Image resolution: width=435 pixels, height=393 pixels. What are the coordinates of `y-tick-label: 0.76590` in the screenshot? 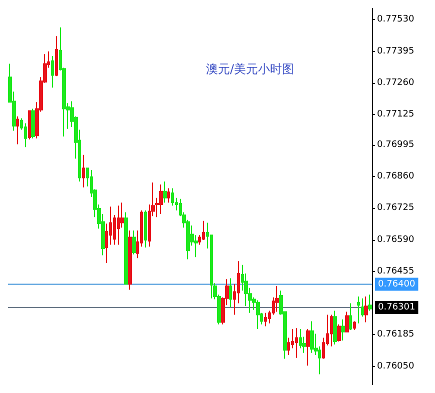 It's located at (395, 239).